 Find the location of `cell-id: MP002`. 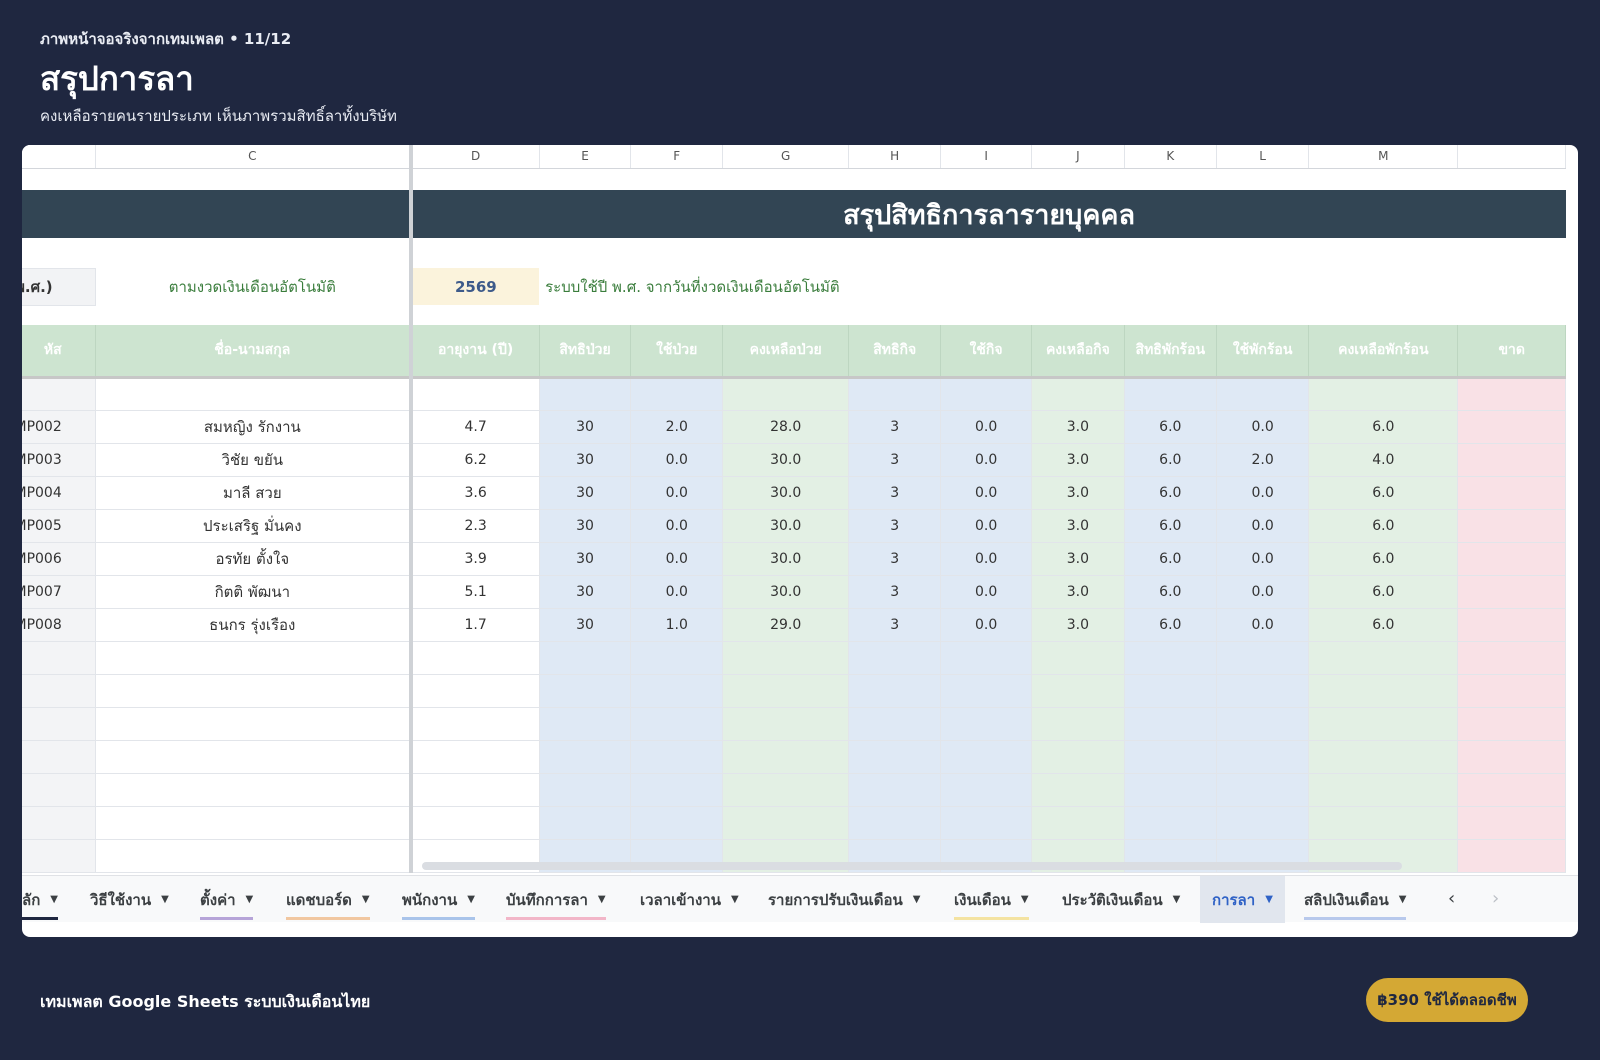

cell-id: MP002 is located at coordinates (59, 427).